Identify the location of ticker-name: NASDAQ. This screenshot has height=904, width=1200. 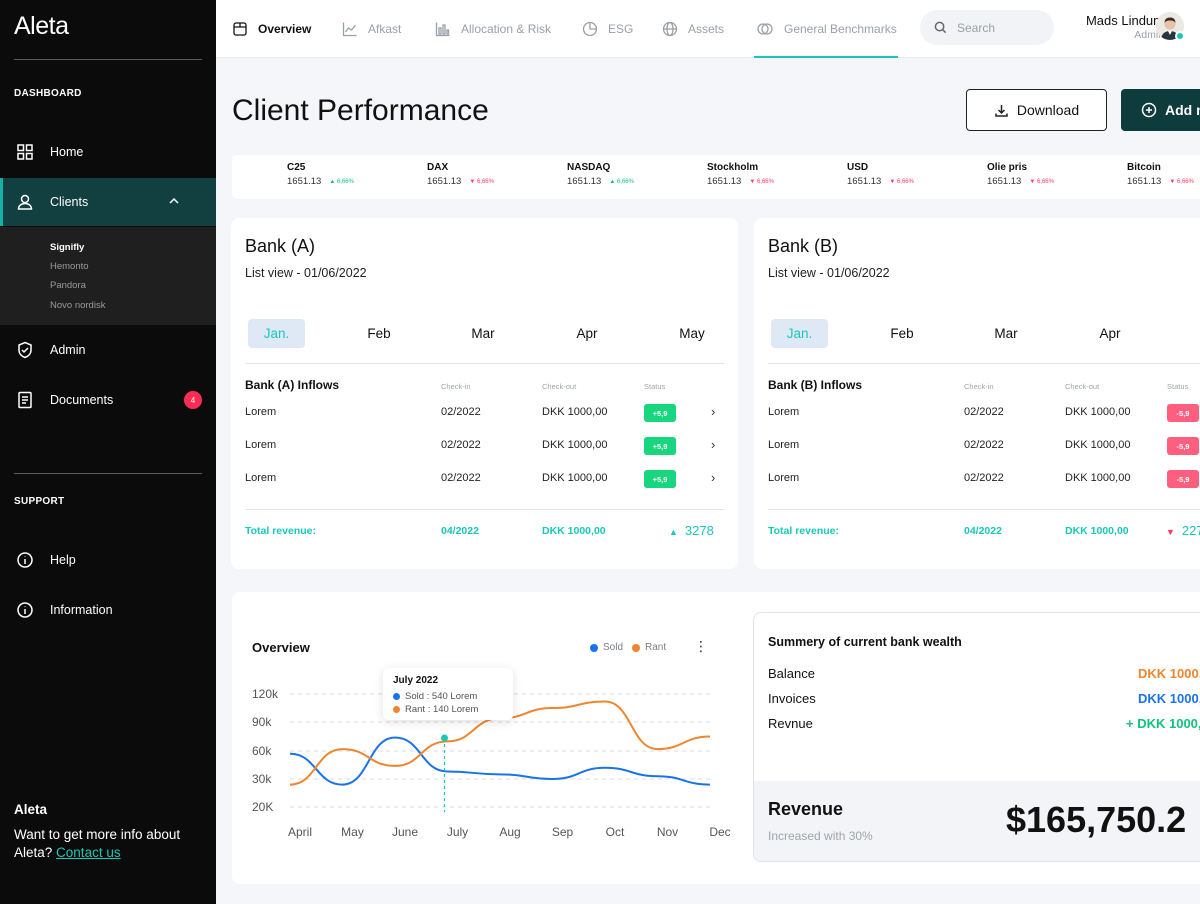
(589, 167).